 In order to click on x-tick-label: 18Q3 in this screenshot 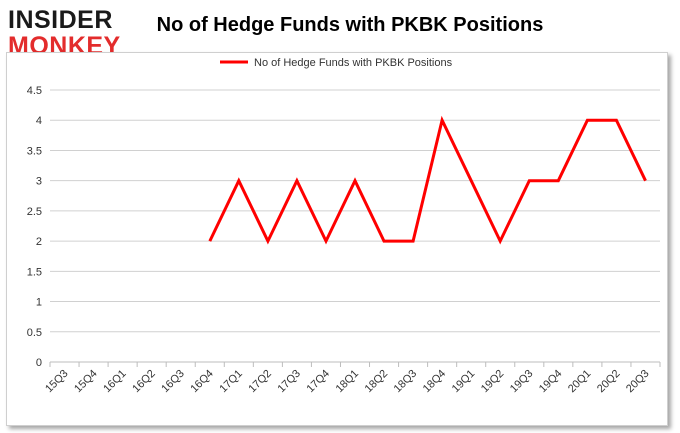, I will do `click(406, 382)`.